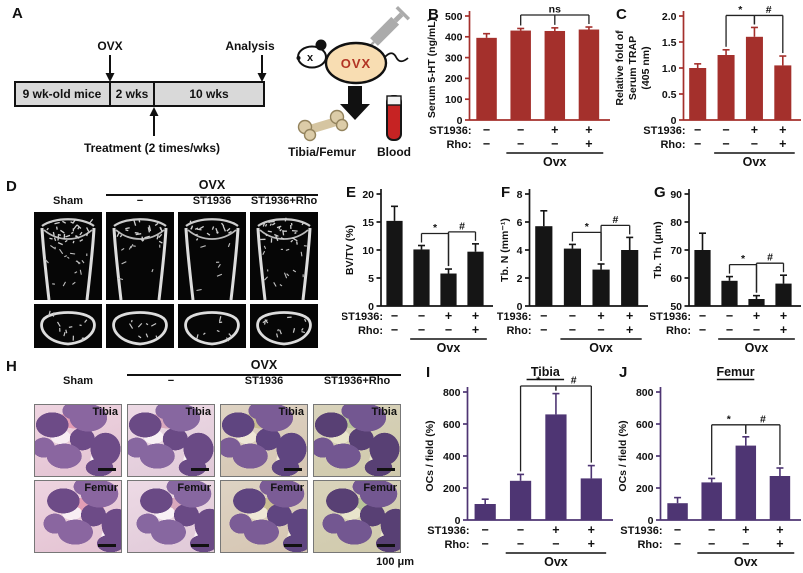  Describe the element at coordinates (394, 152) in the screenshot. I see `blood-label: Blood` at that location.